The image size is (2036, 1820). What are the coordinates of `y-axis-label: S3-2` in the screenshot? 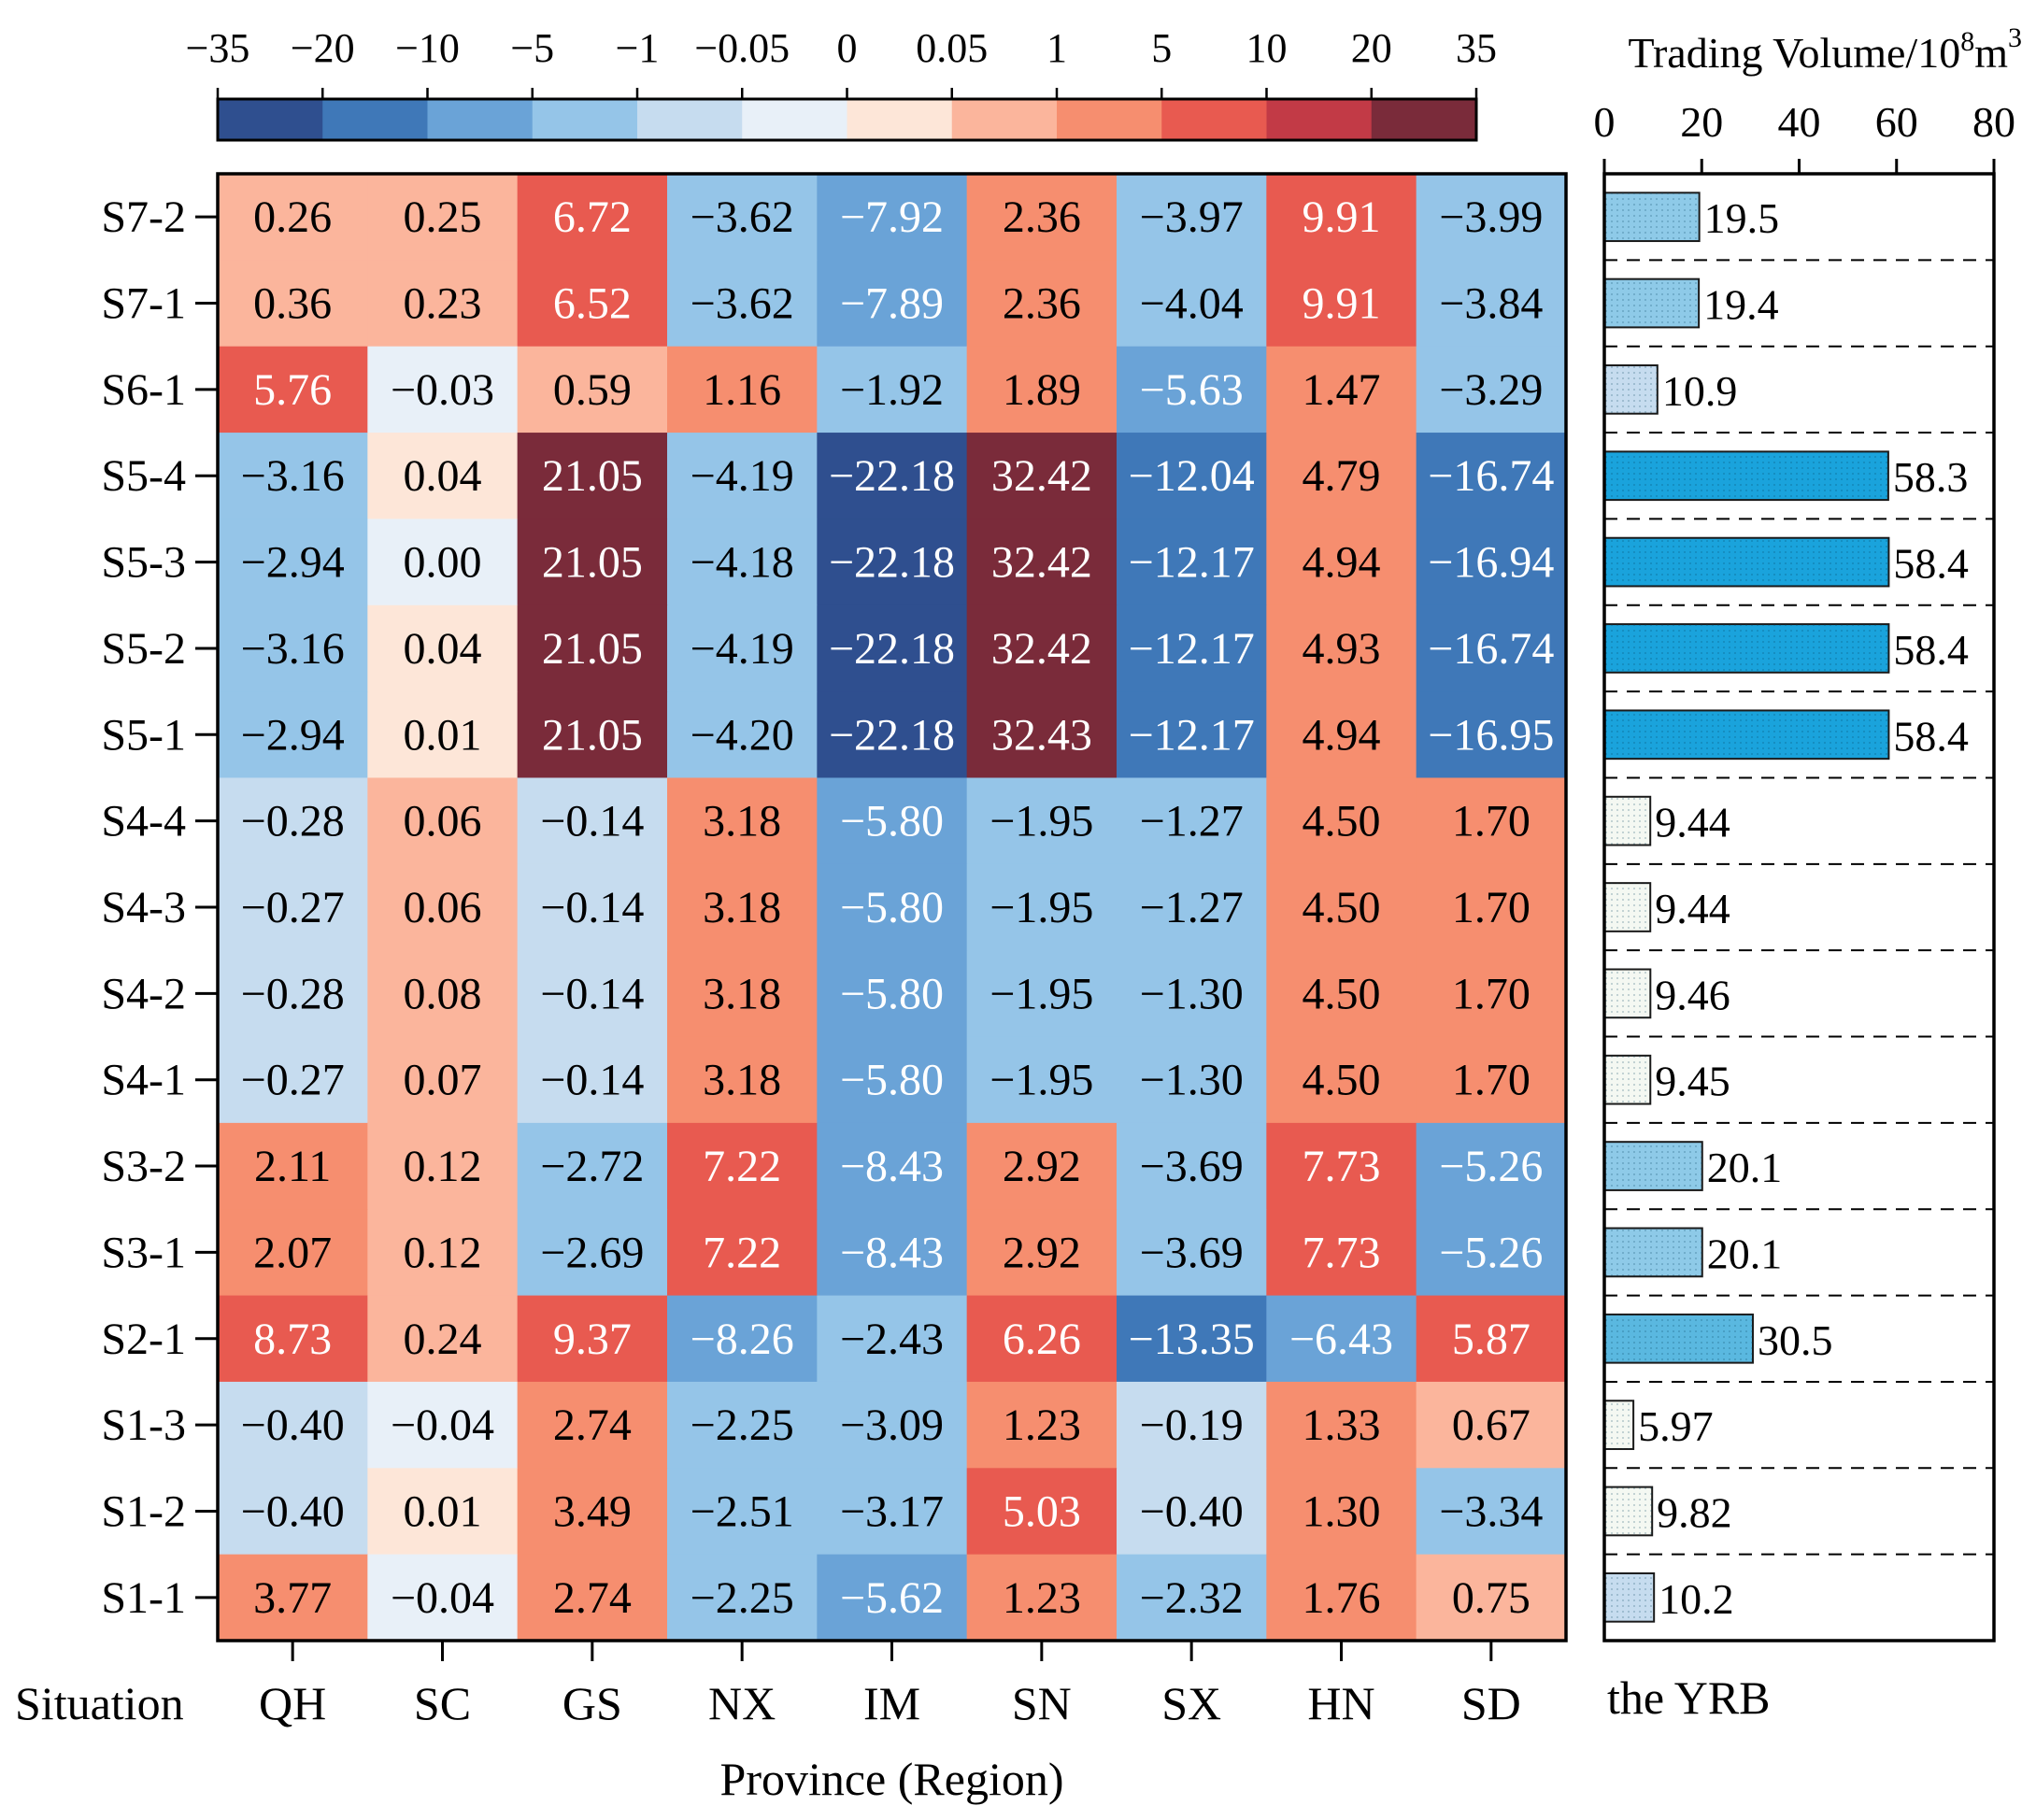 It's located at (143, 1166).